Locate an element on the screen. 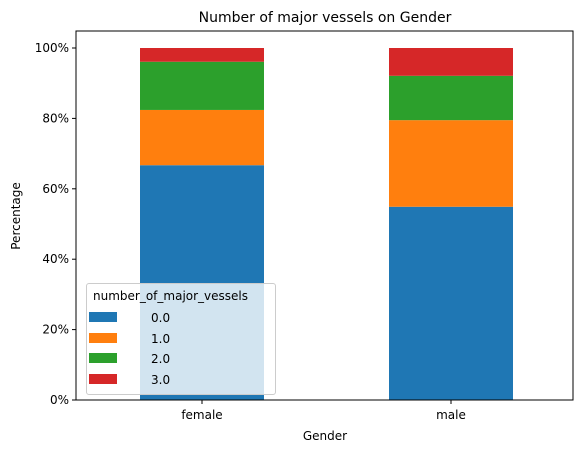  bar-segment-male-1.0 is located at coordinates (451, 163).